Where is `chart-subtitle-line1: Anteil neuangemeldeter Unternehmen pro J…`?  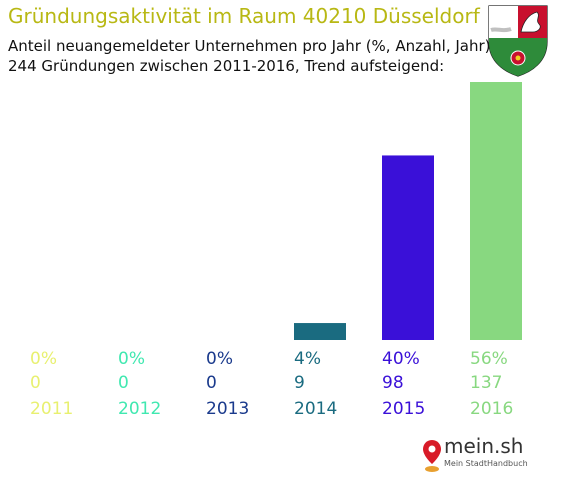
chart-subtitle-line1: Anteil neuangemeldeter Unternehmen pro J… is located at coordinates (249, 46).